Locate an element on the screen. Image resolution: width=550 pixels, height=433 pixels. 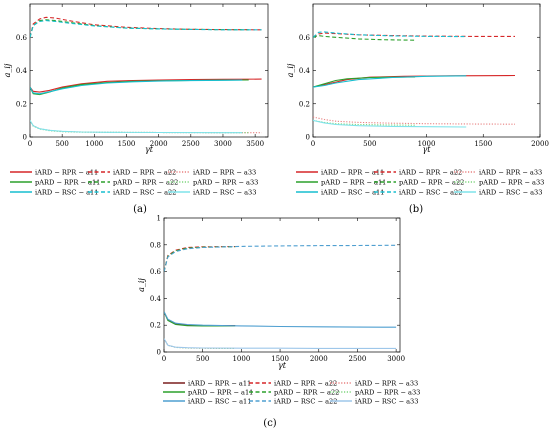
panel-label: (a) is located at coordinates (140, 209).